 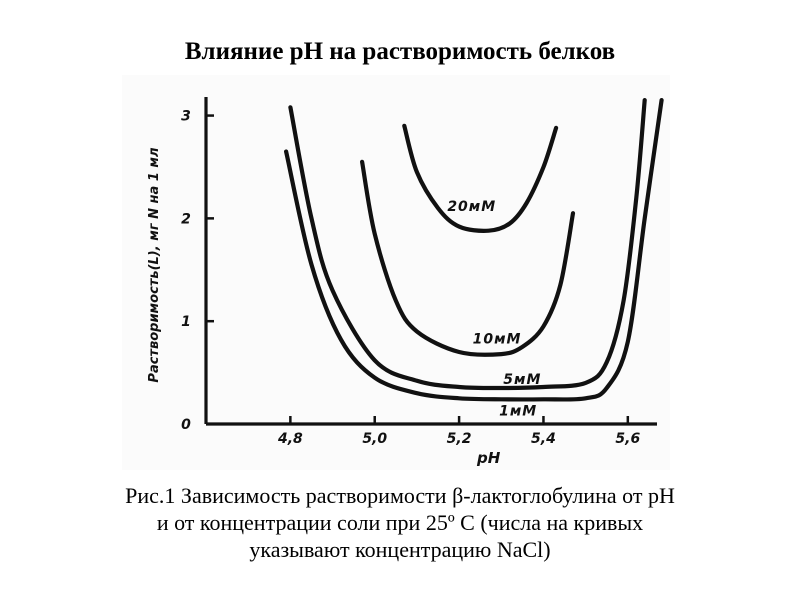 I want to click on series-label-2: 5мМ, so click(x=522, y=380).